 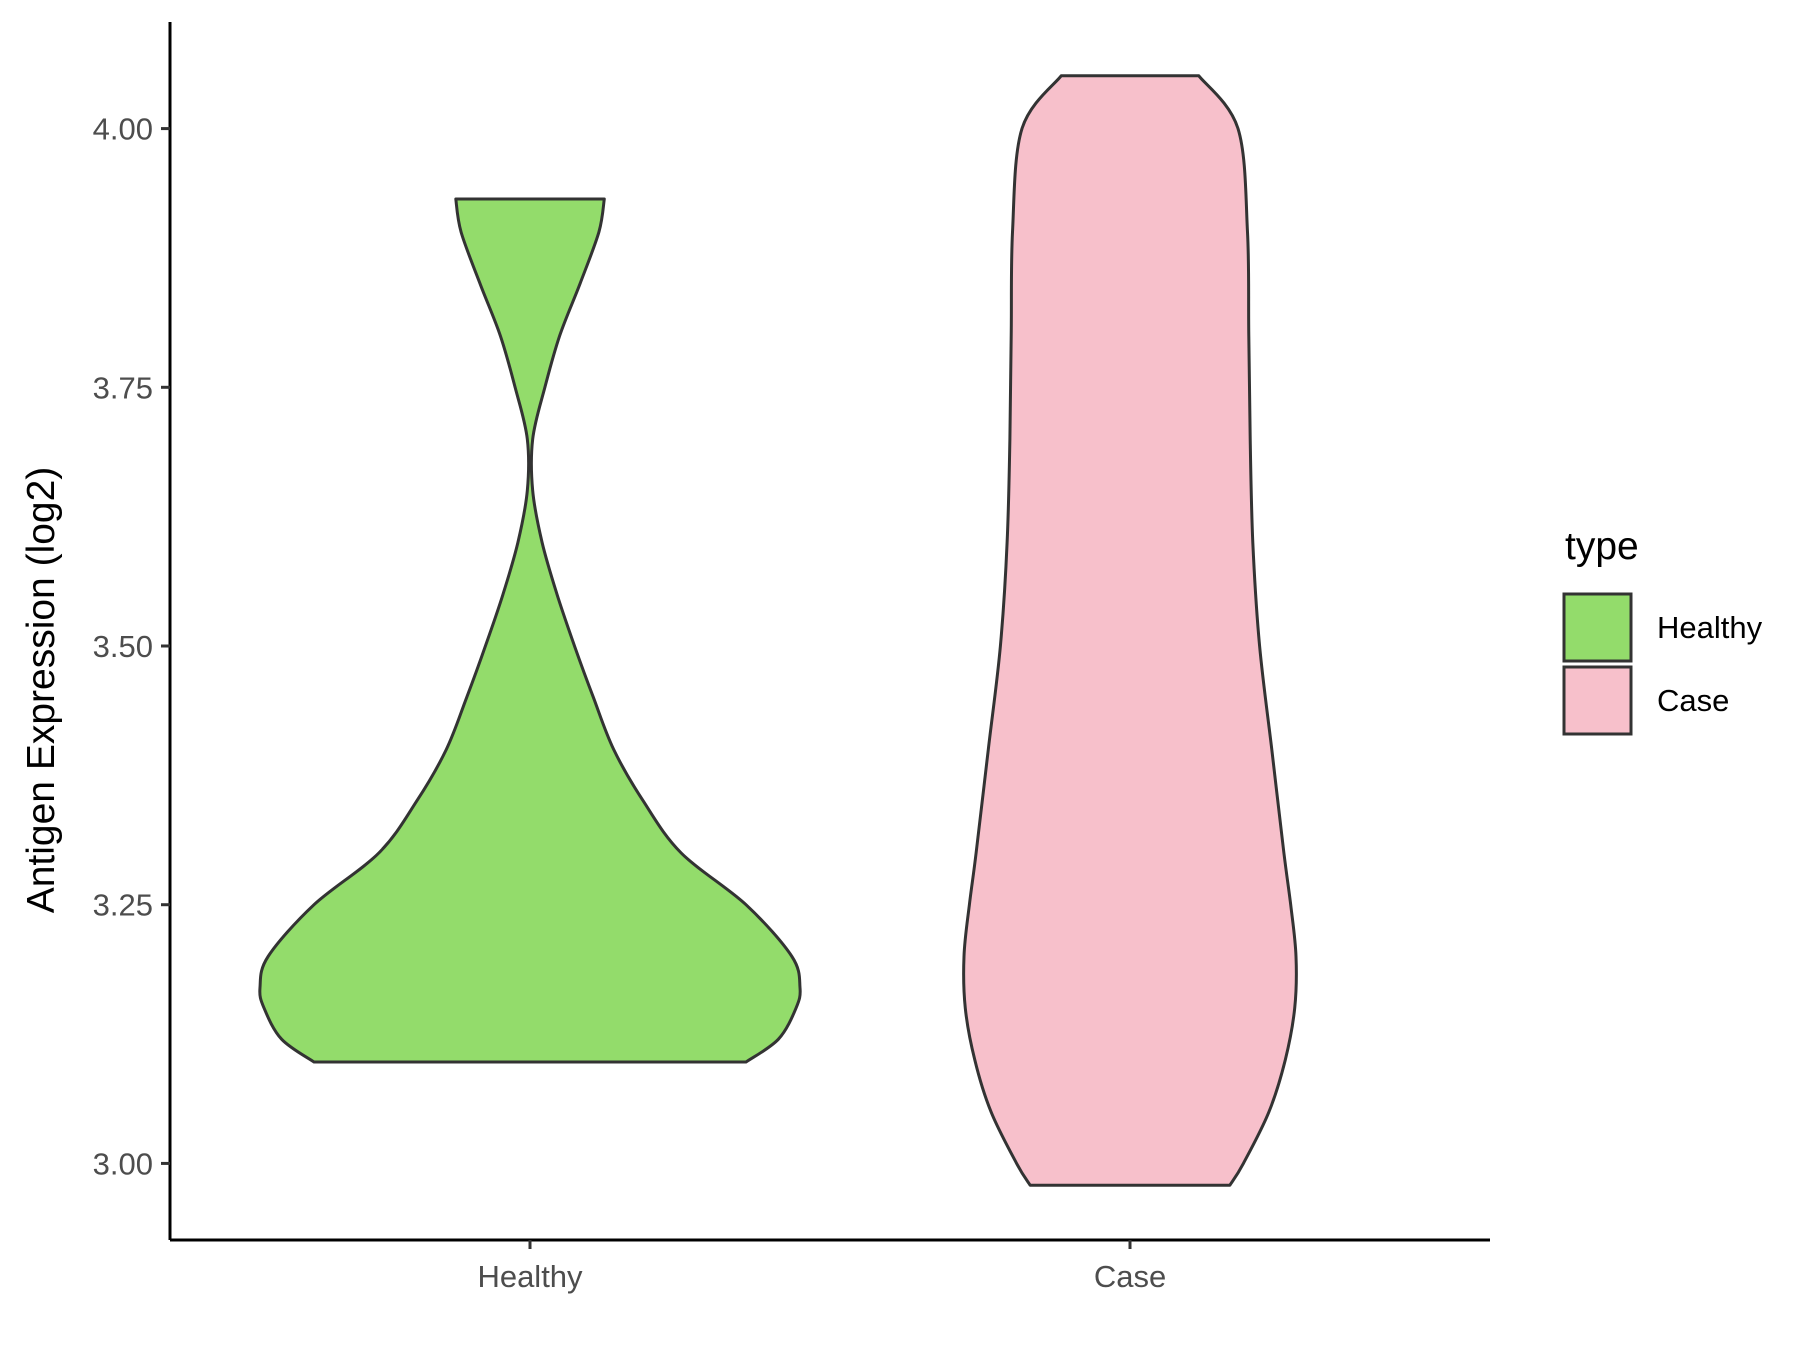 I want to click on legend-key-case, so click(x=1597, y=700).